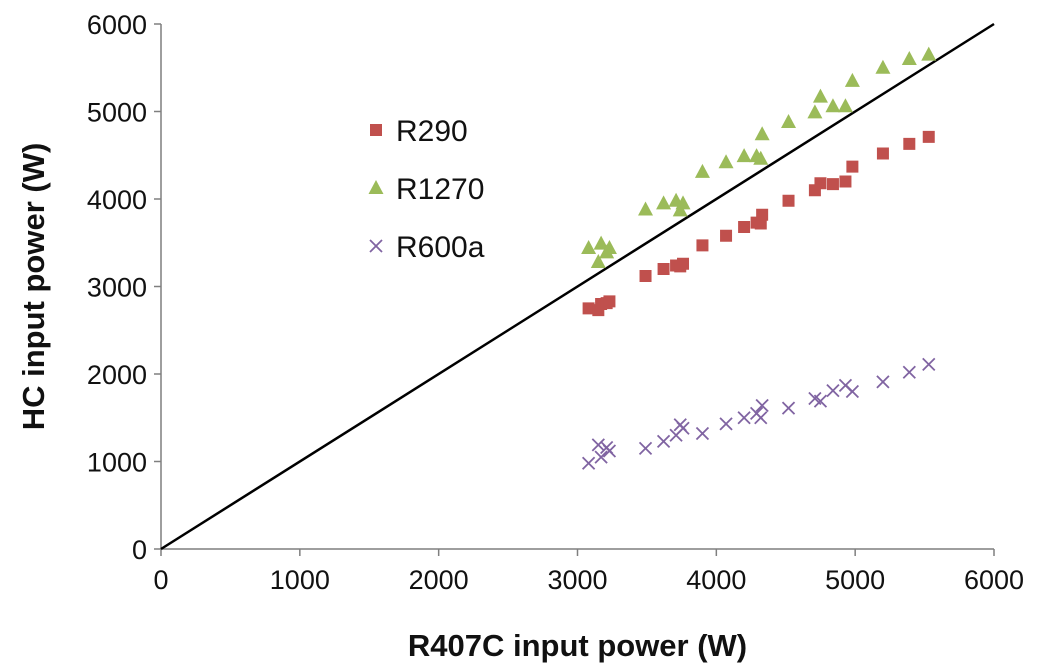 This screenshot has width=1037, height=670. I want to click on x-tick-label: 6000, so click(994, 580).